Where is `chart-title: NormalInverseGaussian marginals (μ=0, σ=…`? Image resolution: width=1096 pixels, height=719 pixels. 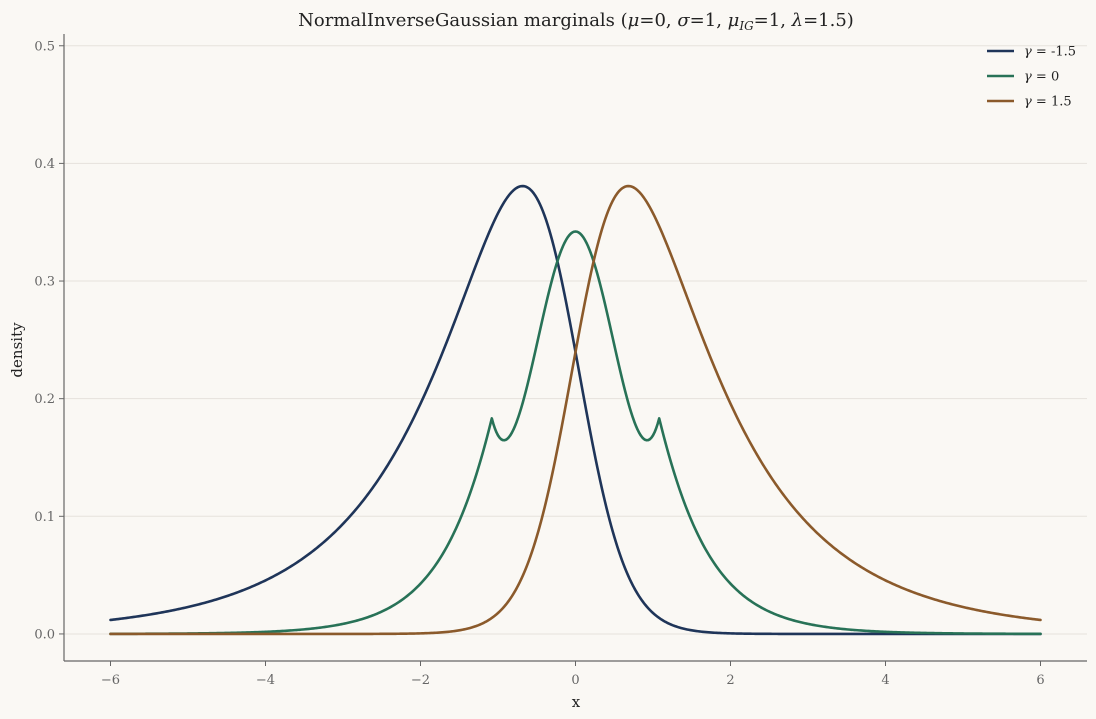 chart-title: NormalInverseGaussian marginals (μ=0, σ=… is located at coordinates (576, 21).